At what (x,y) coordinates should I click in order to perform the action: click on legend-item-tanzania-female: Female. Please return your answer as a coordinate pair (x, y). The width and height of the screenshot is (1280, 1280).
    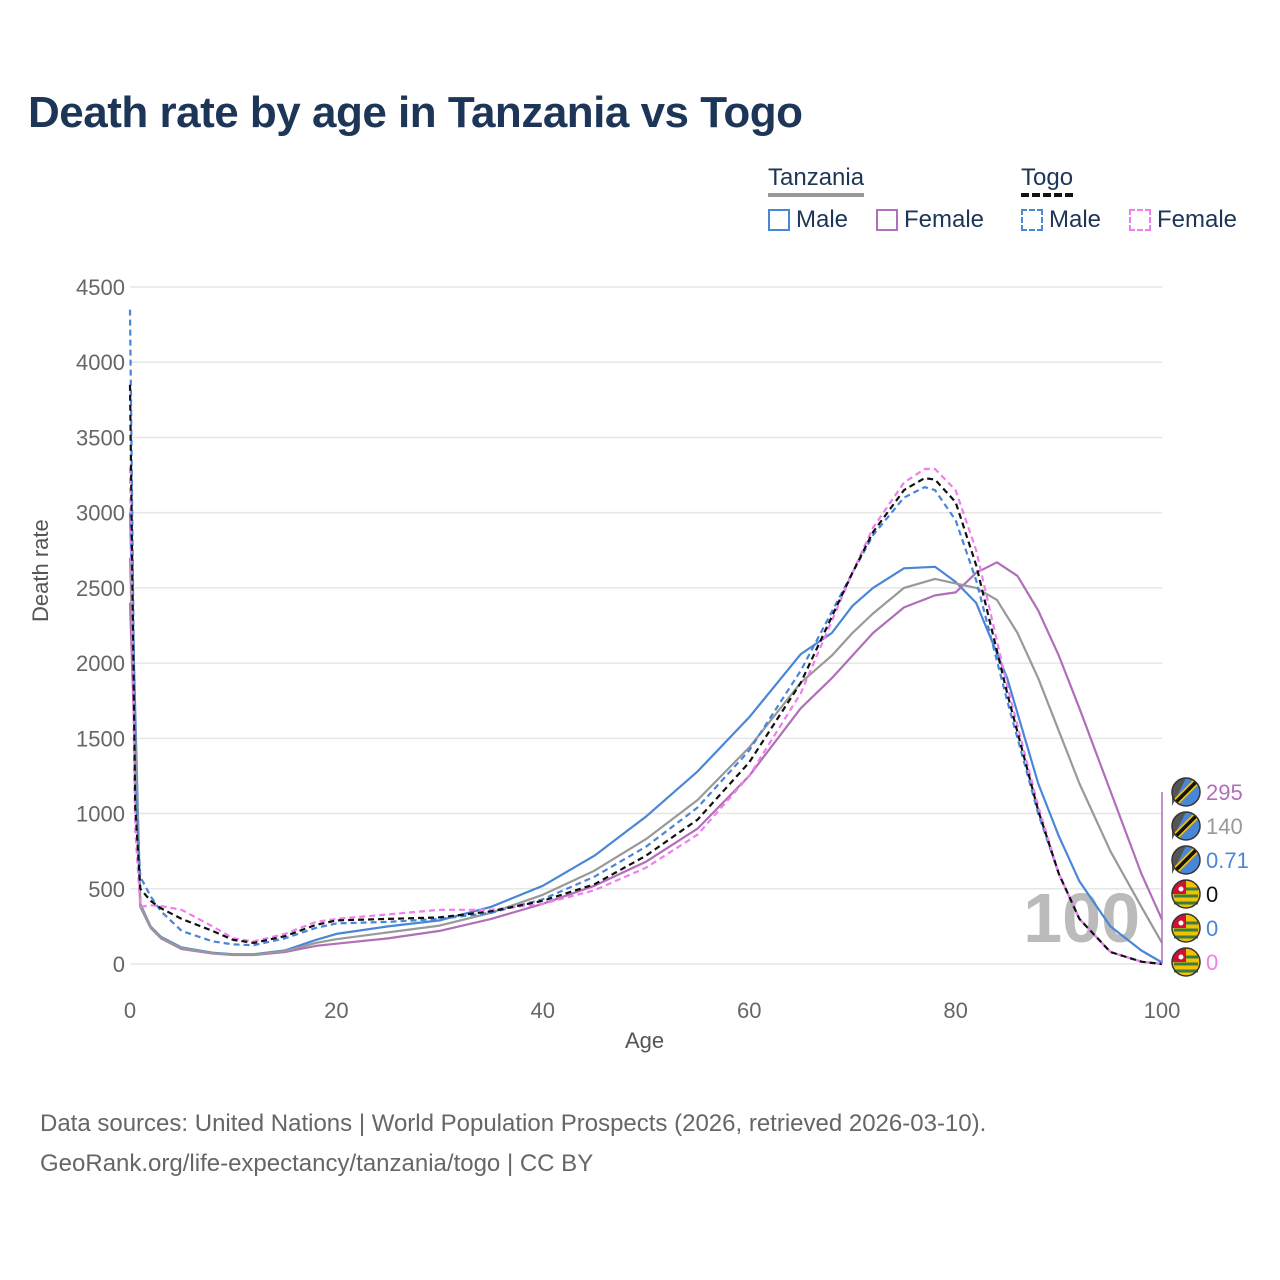
    Looking at the image, I should click on (930, 220).